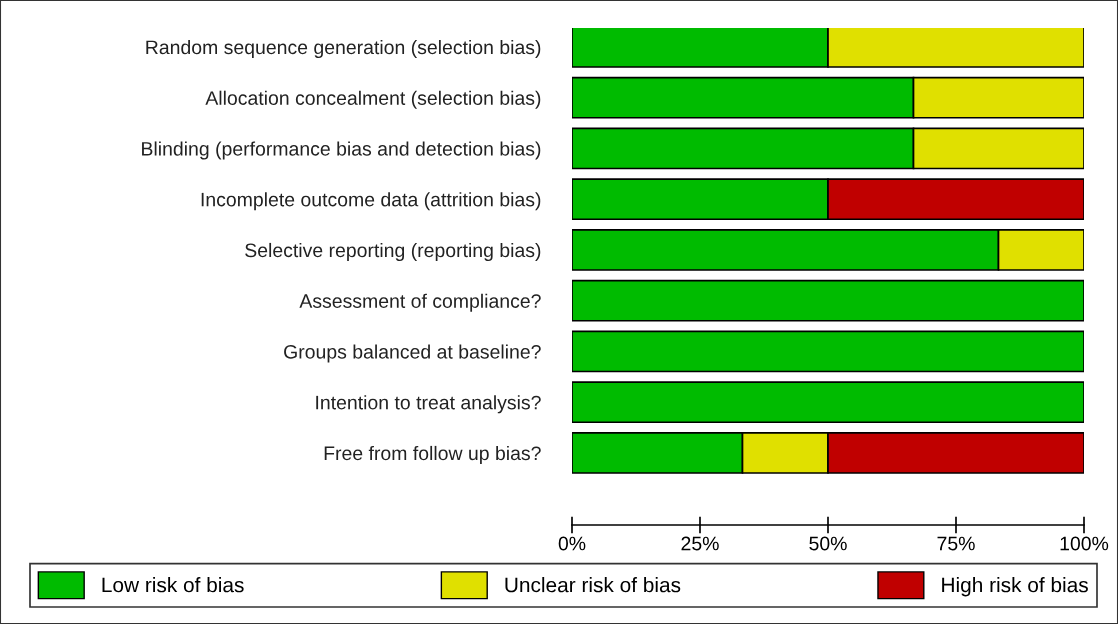 The width and height of the screenshot is (1118, 624). Describe the element at coordinates (428, 404) in the screenshot. I see `y-tick-label: Intention to treat analysis?` at that location.